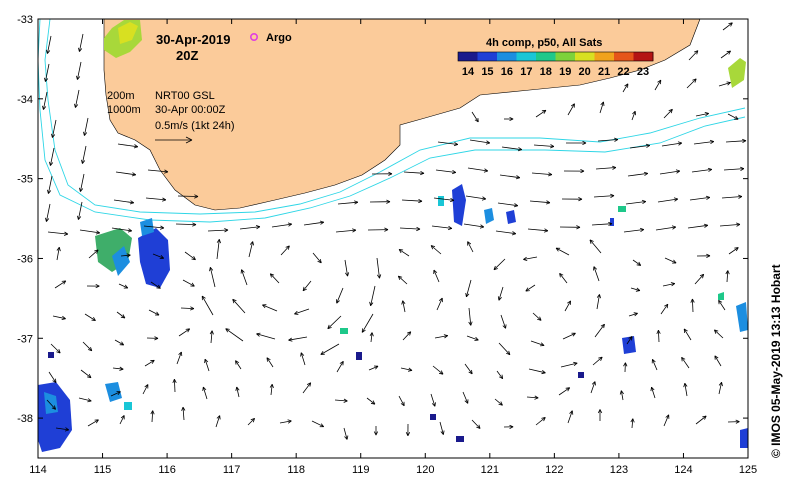 This screenshot has height=492, width=790. I want to click on colorbar-swatch, so click(526, 56).